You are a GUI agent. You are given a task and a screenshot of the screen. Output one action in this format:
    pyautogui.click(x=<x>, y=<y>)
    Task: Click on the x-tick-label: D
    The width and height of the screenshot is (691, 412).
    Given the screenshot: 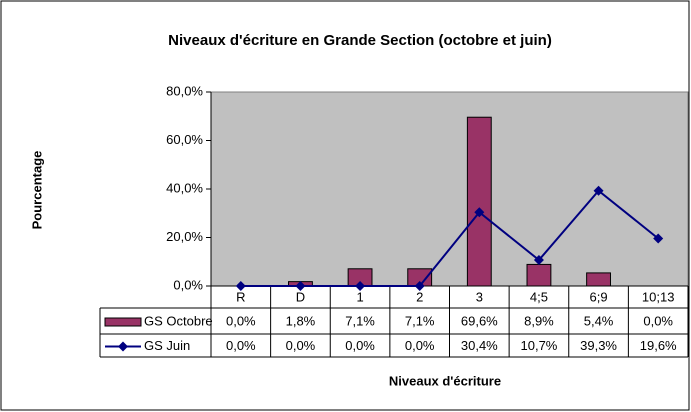 What is the action you would take?
    pyautogui.click(x=300, y=296)
    